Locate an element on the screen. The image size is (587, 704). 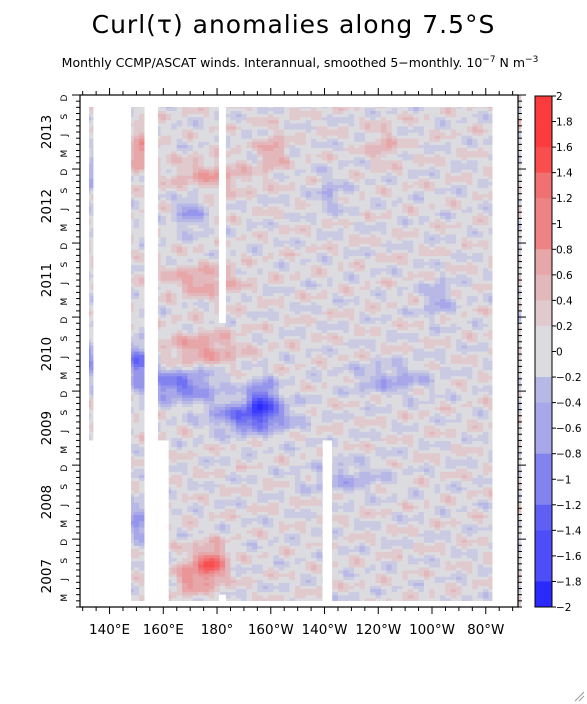
colorbar-label: 1.4 is located at coordinates (564, 174).